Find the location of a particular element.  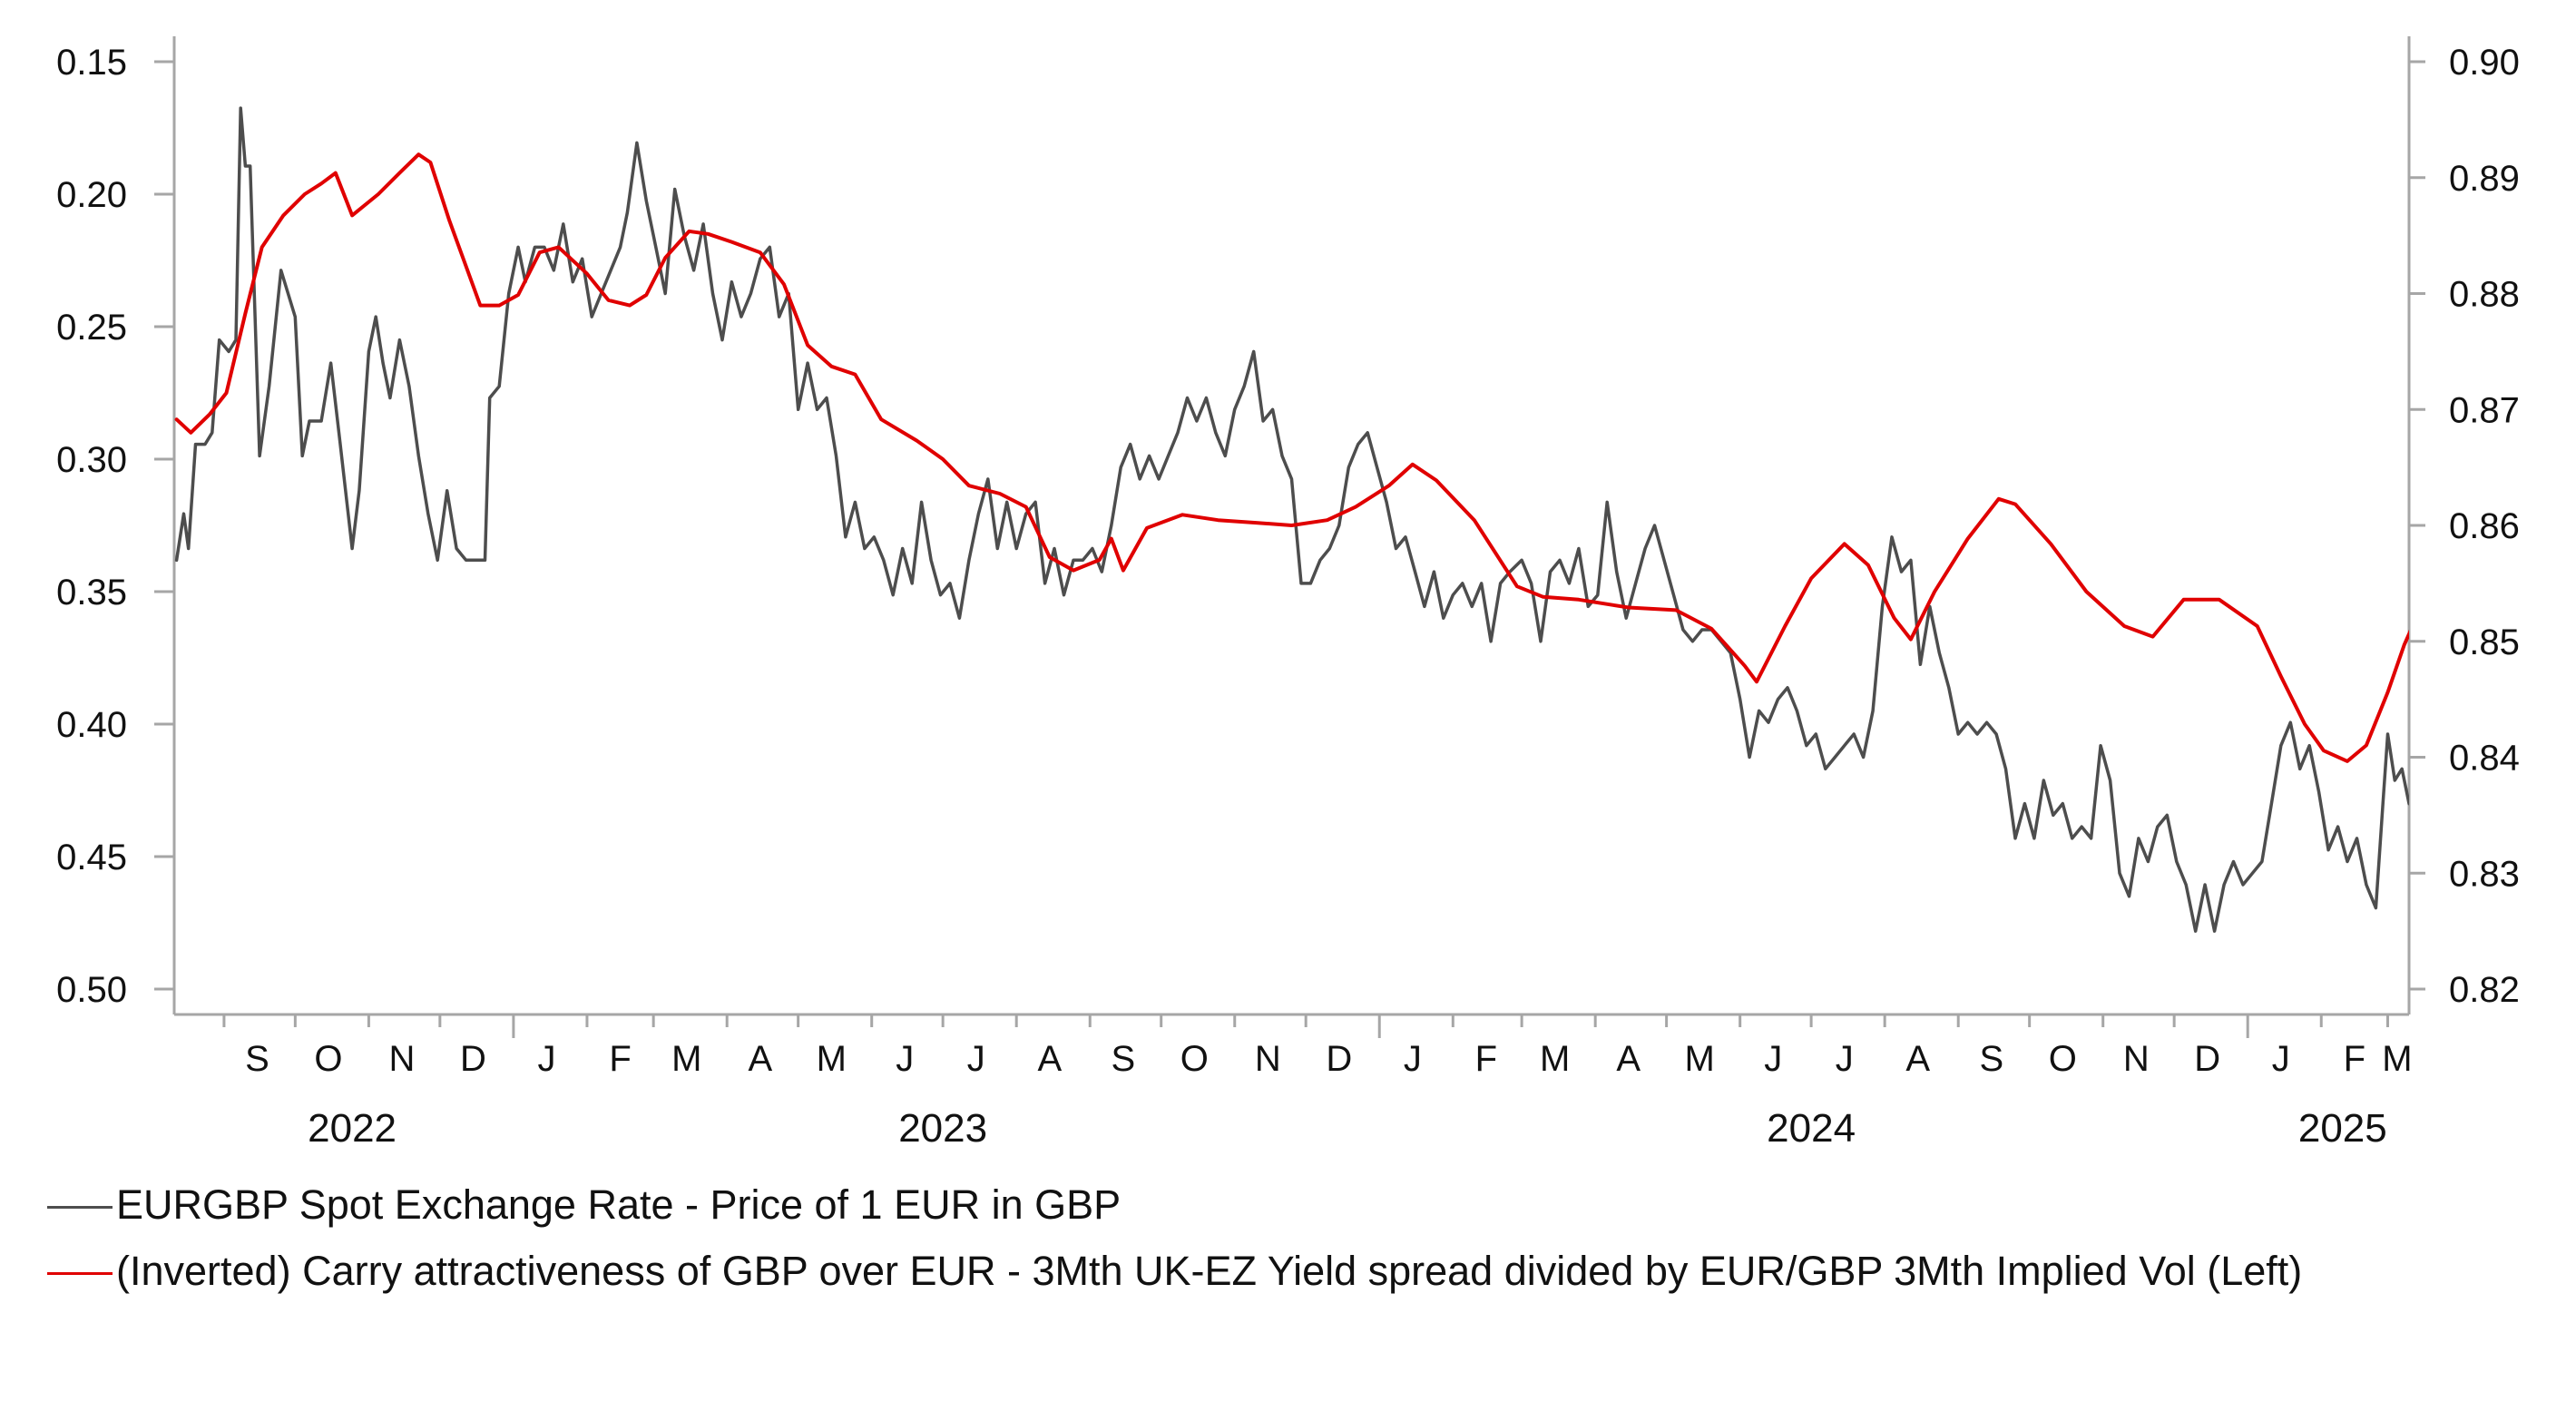

right-axis-tick-label: 0.88 is located at coordinates (2484, 295).